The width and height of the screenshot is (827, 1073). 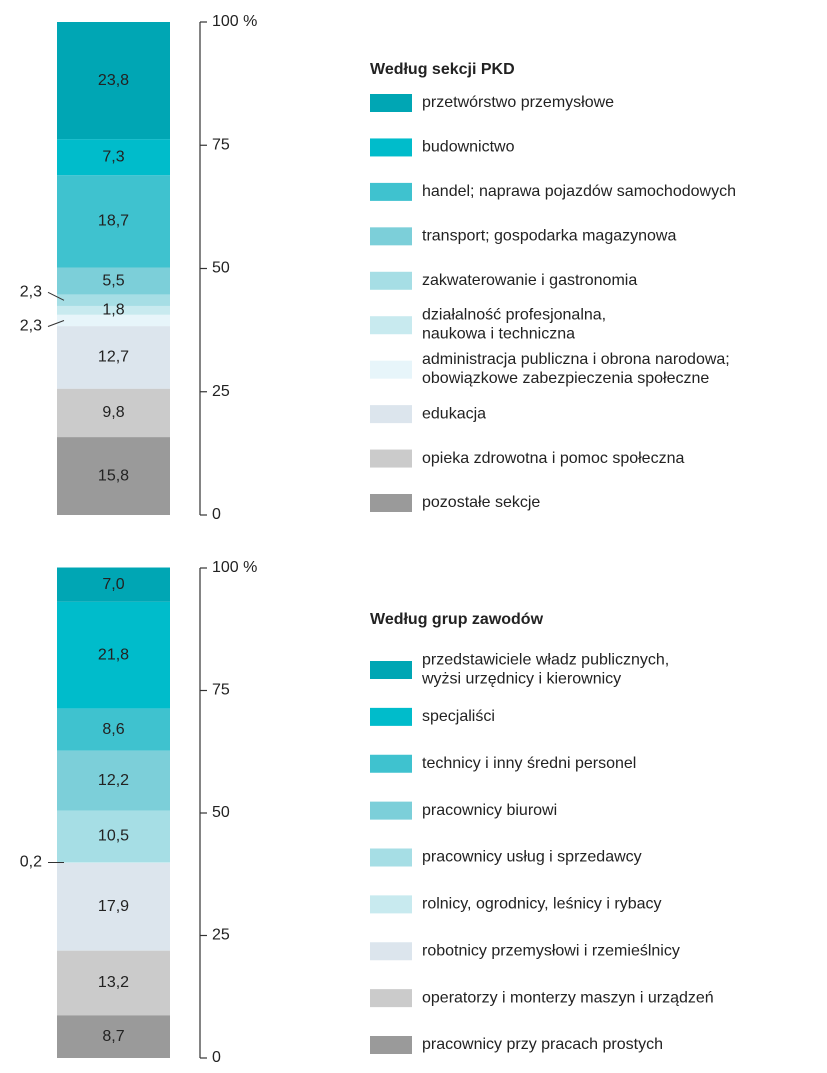 I want to click on value-label: 12,2, so click(x=113, y=780).